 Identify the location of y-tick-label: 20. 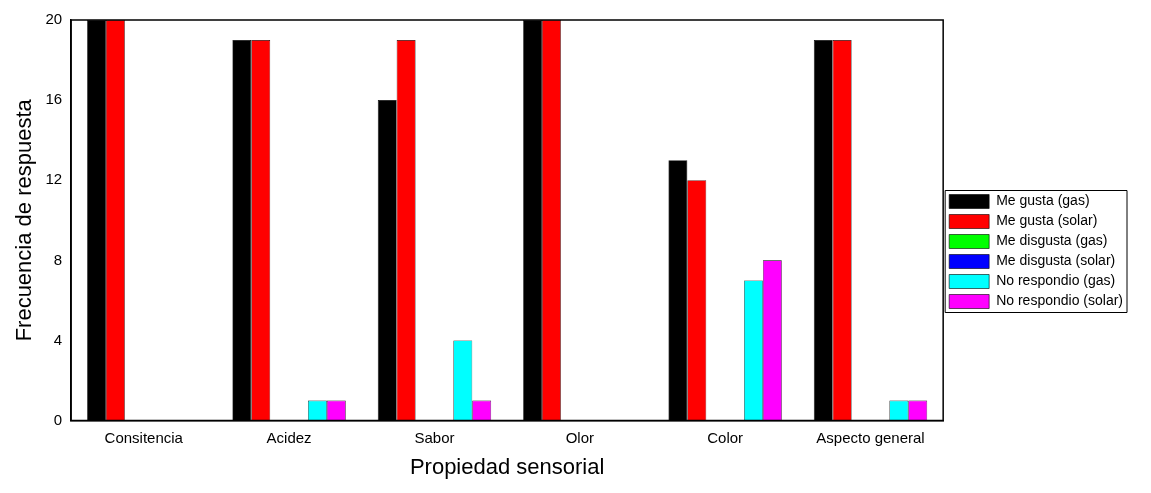
(54, 19).